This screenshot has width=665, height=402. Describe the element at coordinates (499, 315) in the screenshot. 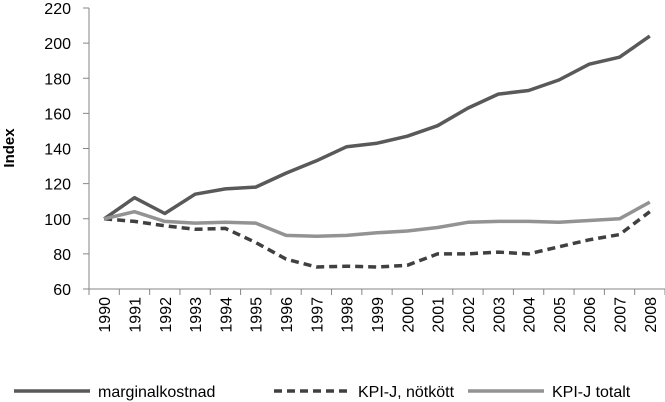

I see `x-tick-label: 2003` at that location.